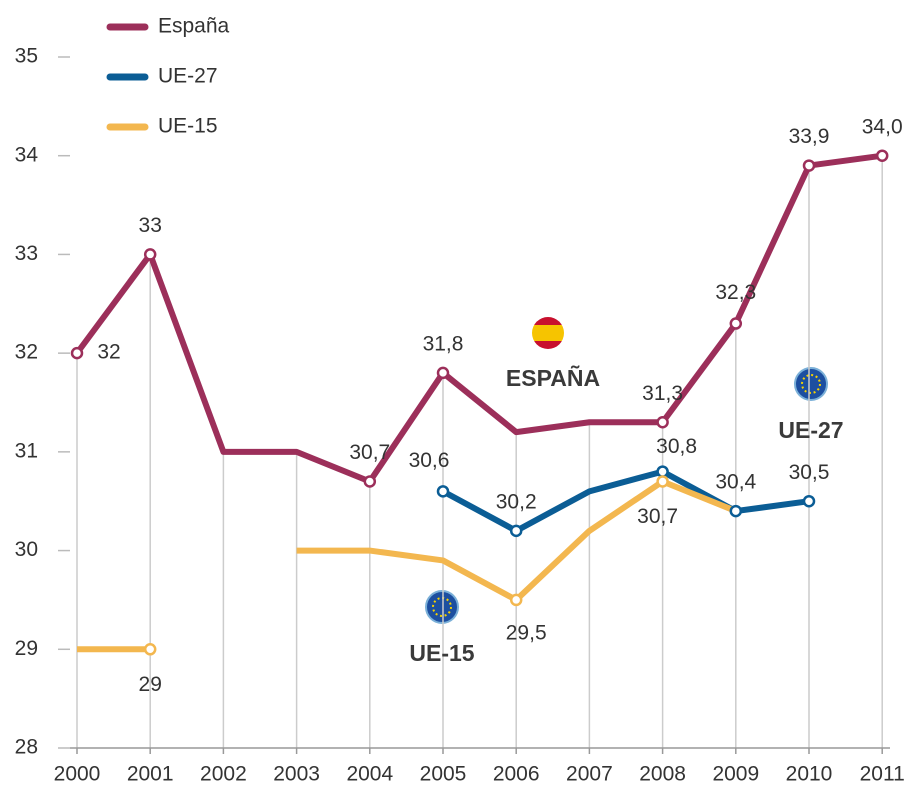 The image size is (910, 790). I want to click on y-tick-label: 34, so click(27, 154).